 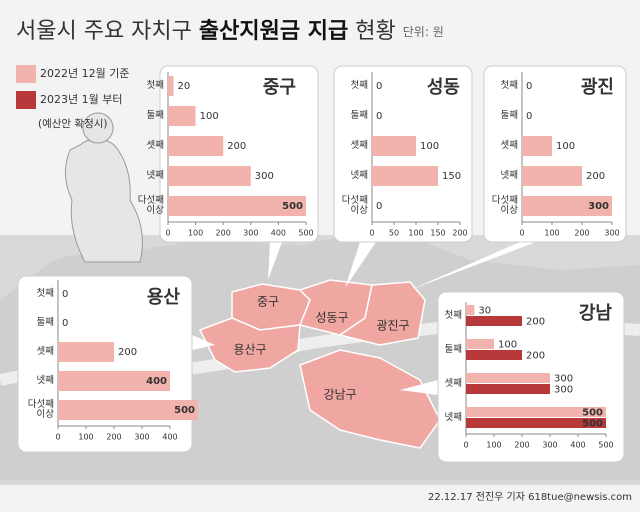 I want to click on x-tick-label: 400, so click(x=169, y=437).